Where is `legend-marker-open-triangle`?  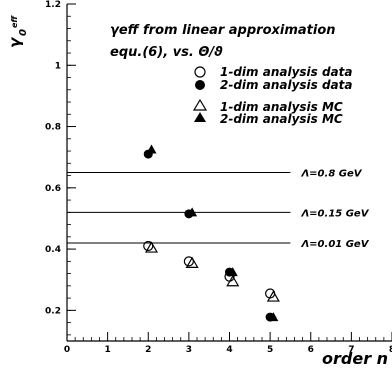 legend-marker-open-triangle is located at coordinates (200, 104).